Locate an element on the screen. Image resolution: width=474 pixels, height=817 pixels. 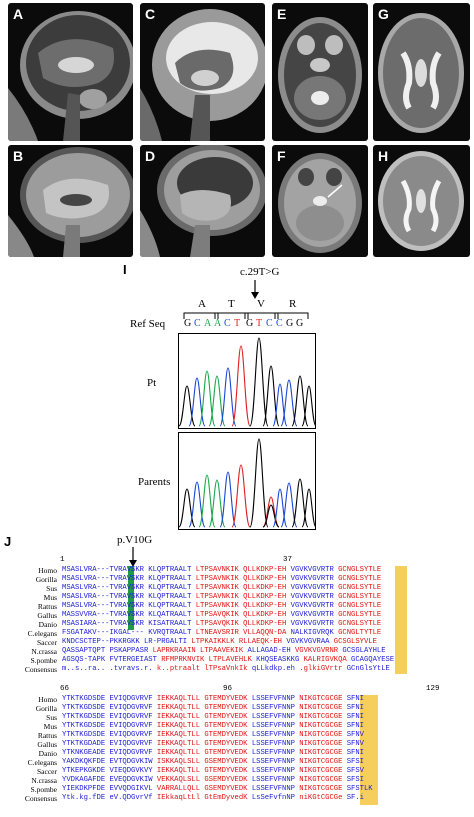
ref-seq-label: Ref Seq is located at coordinates (148, 324).